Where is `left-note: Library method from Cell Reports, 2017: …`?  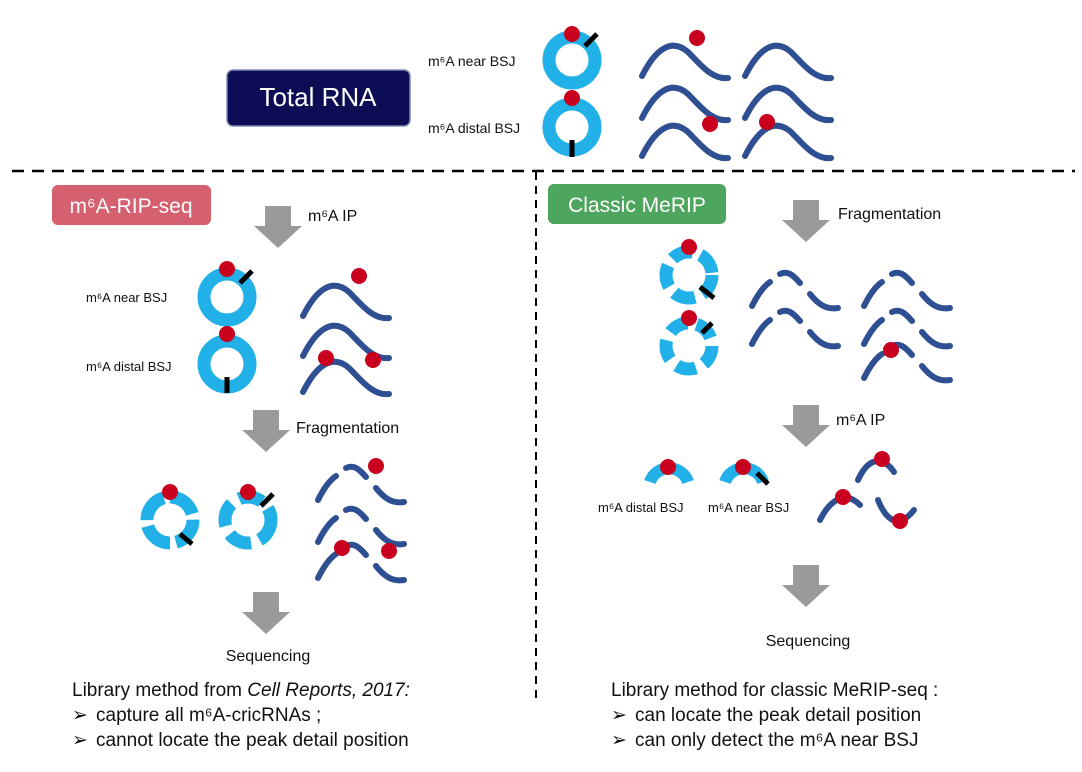 left-note: Library method from Cell Reports, 2017: … is located at coordinates (241, 715).